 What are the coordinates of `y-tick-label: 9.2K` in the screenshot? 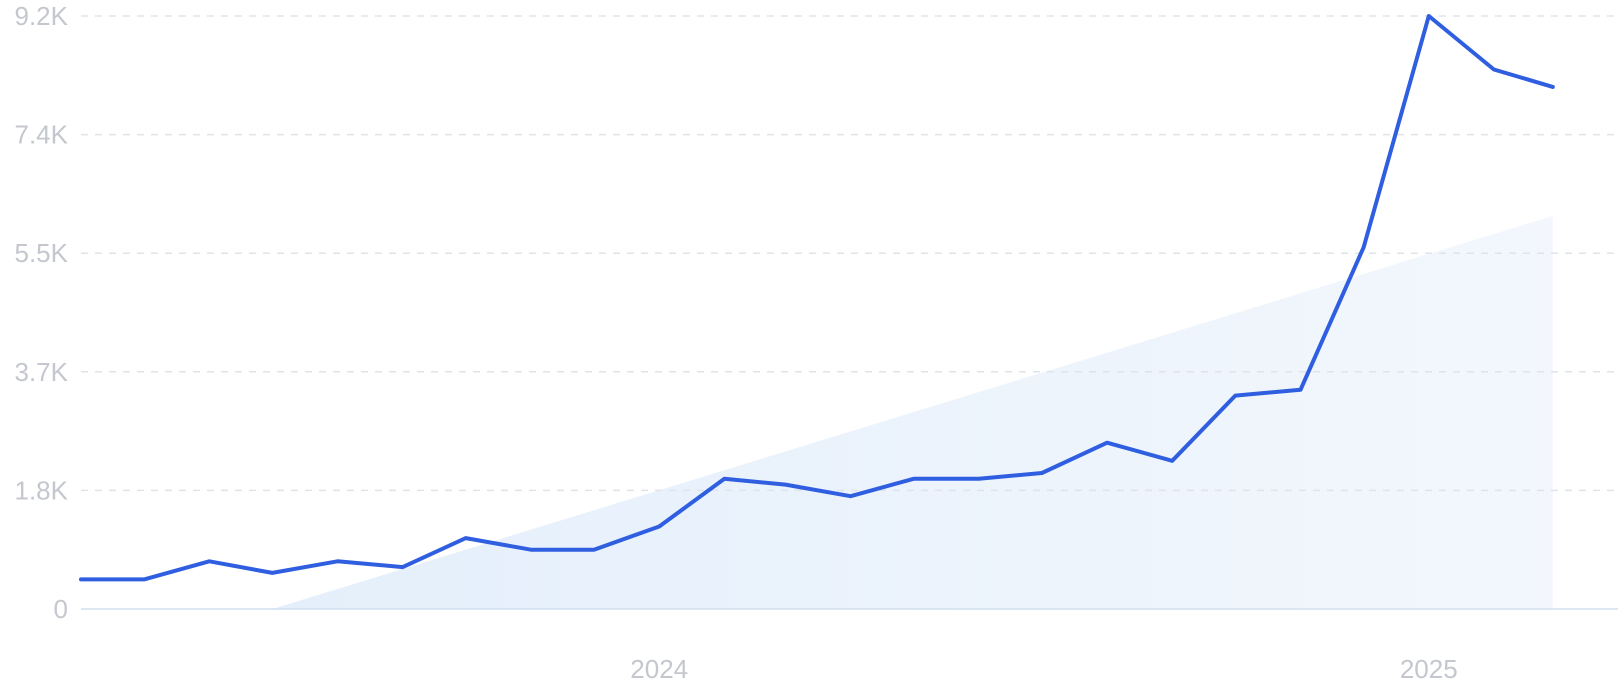 It's located at (42, 16).